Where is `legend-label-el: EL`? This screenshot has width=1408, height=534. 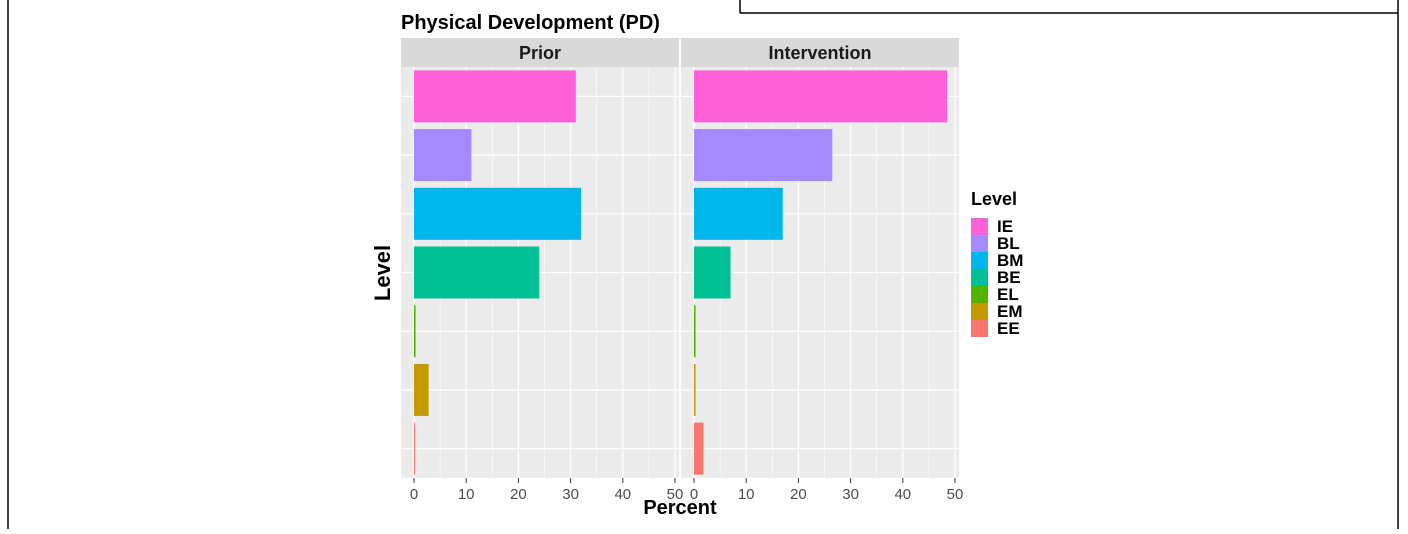
legend-label-el: EL is located at coordinates (1008, 294).